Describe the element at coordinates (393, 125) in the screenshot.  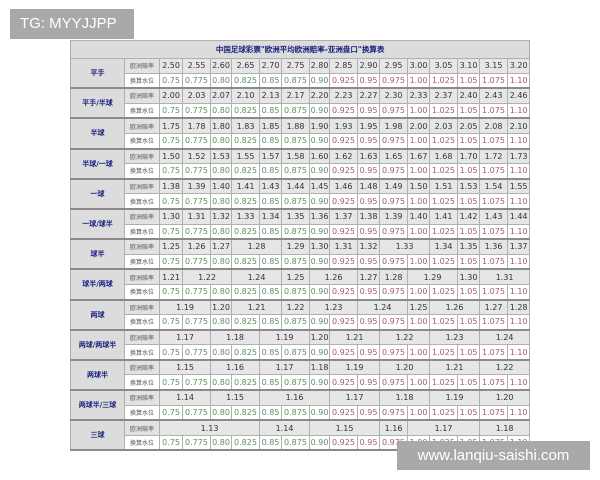
I see `odds-cell: 1.98` at that location.